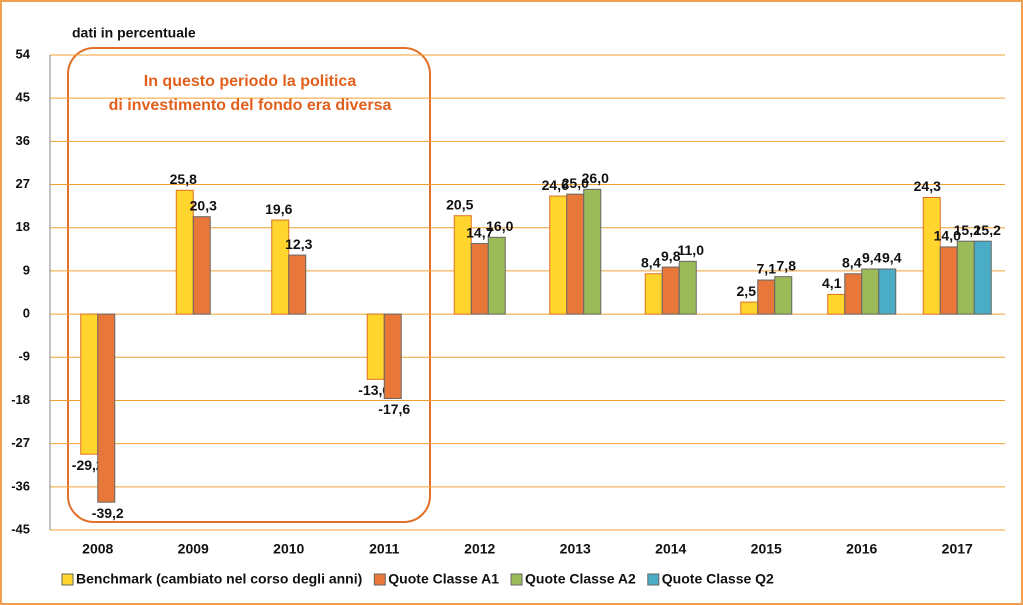 This screenshot has height=605, width=1023. Describe the element at coordinates (459, 204) in the screenshot. I see `value-label: 20,5` at that location.